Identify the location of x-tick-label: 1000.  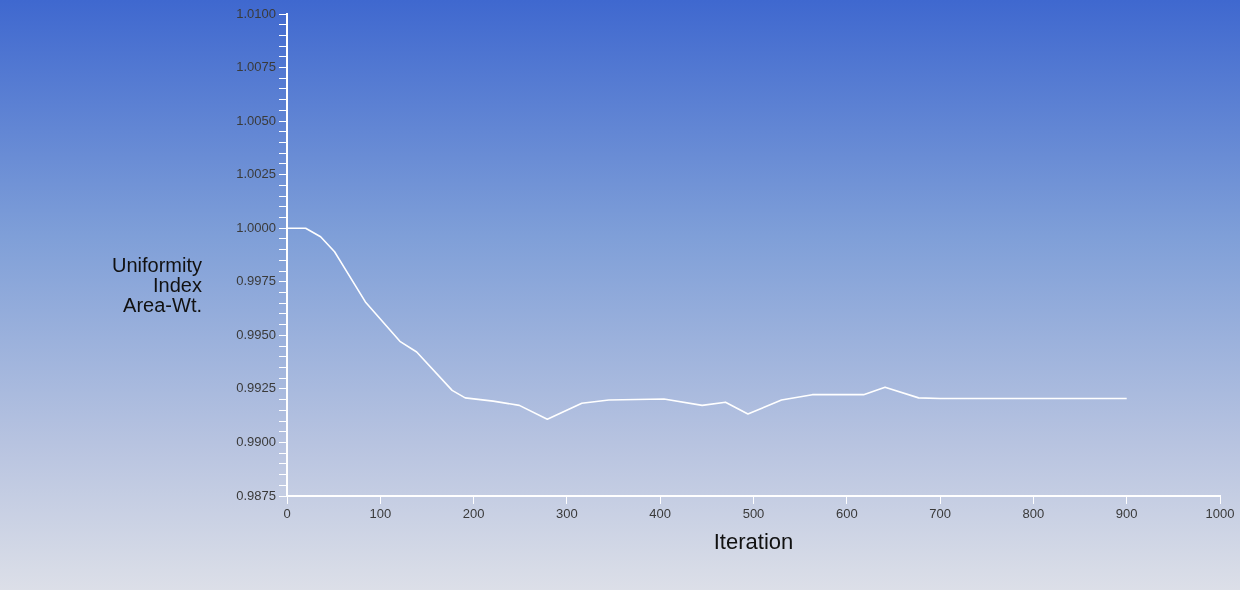
(1220, 514).